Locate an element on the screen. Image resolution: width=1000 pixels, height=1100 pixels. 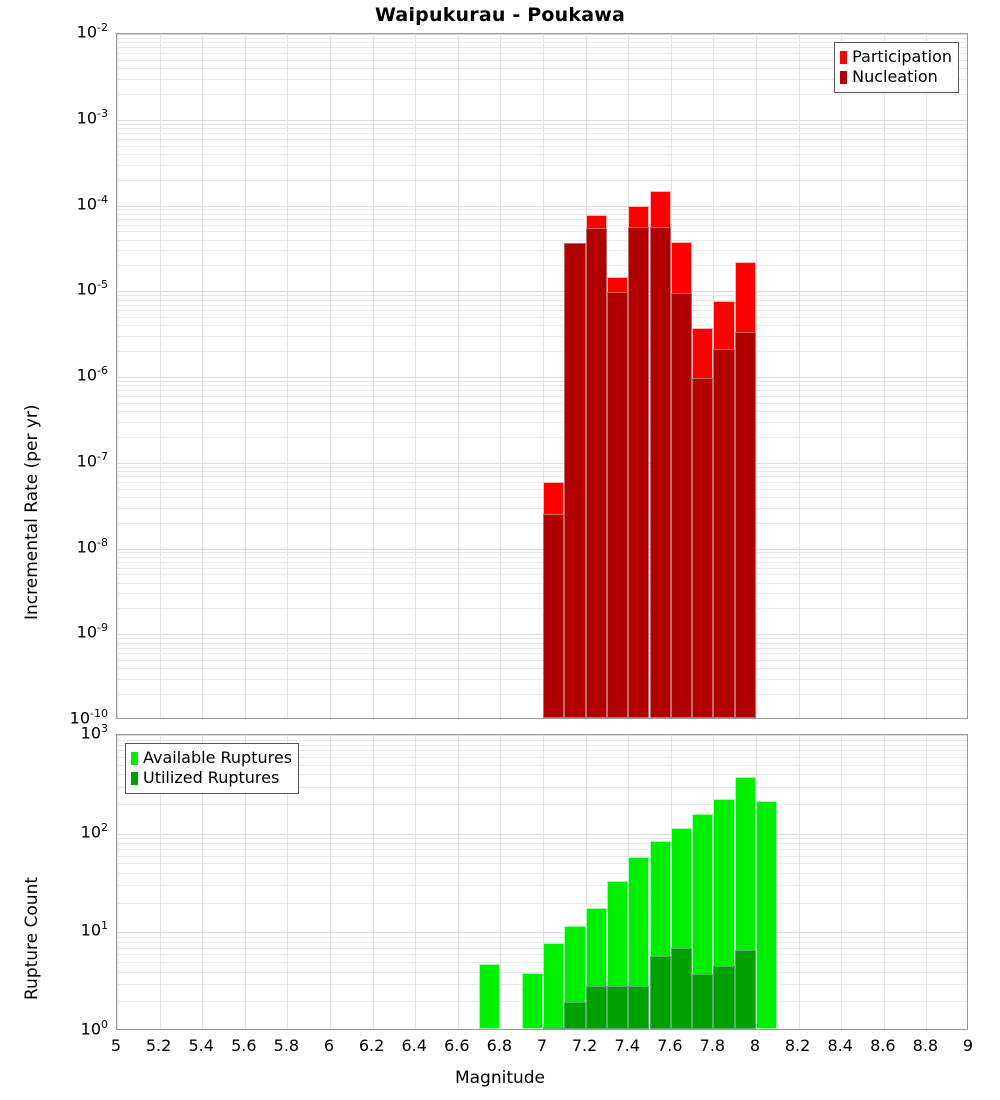
legend-label-available-ruptures: Available Ruptures is located at coordinates (218, 757).